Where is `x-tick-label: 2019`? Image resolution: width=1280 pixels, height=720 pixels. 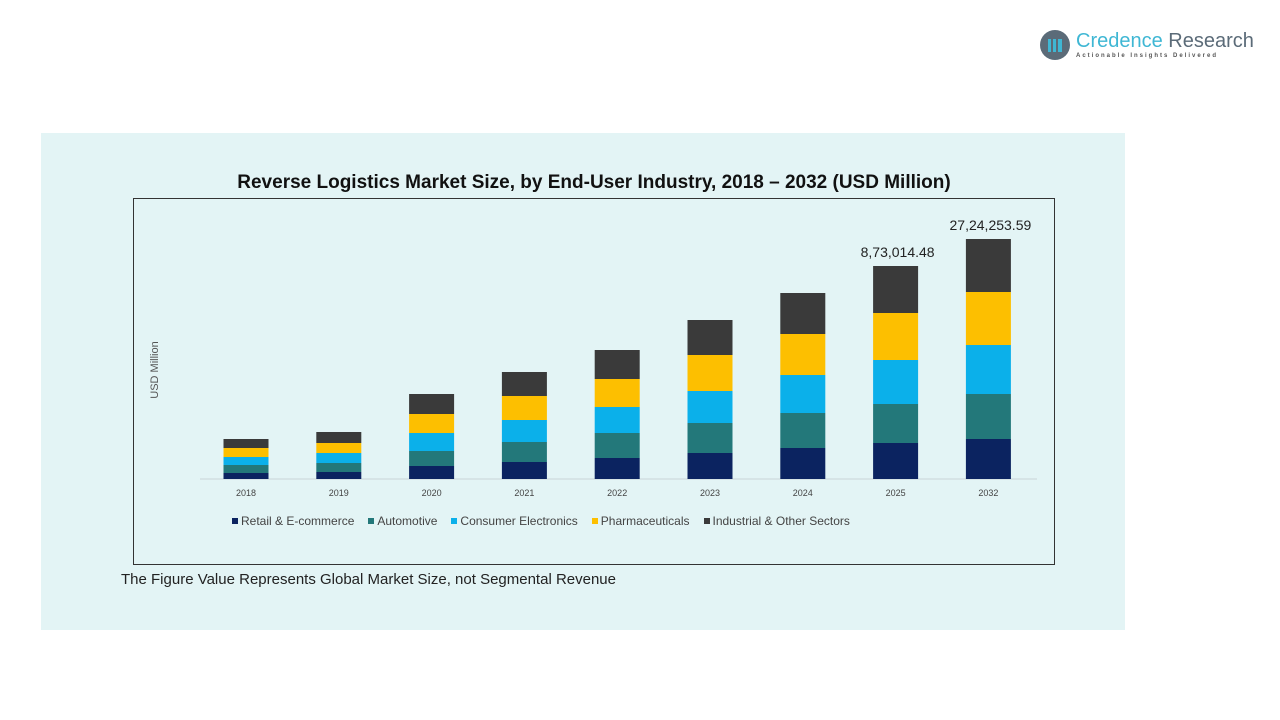
x-tick-label: 2019 is located at coordinates (339, 493).